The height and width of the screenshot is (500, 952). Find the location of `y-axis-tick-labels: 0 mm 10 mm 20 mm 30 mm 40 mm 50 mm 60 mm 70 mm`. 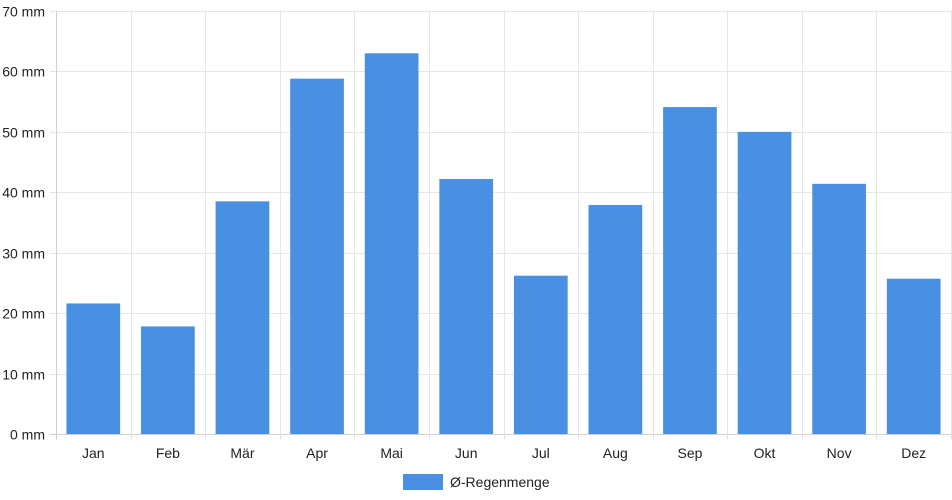

y-axis-tick-labels: 0 mm 10 mm 20 mm 30 mm 40 mm 50 mm 60 mm 70 mm is located at coordinates (23, 223).